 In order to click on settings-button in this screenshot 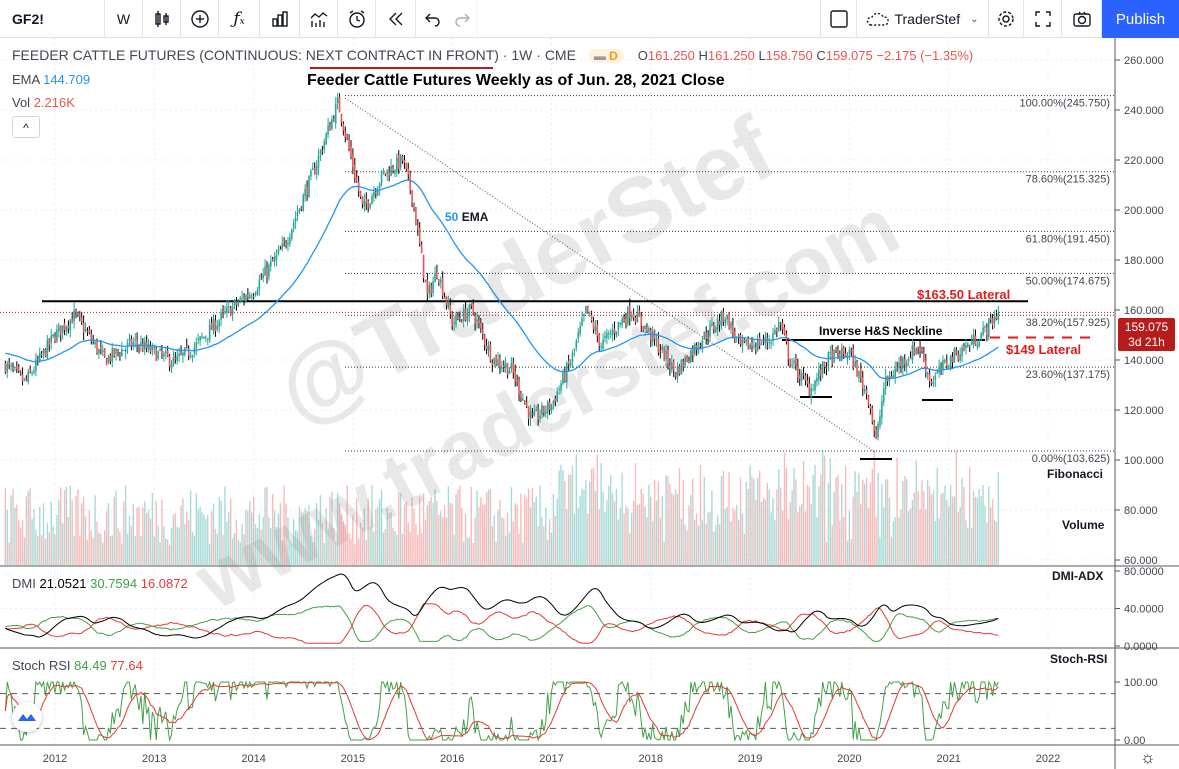, I will do `click(1006, 19)`.